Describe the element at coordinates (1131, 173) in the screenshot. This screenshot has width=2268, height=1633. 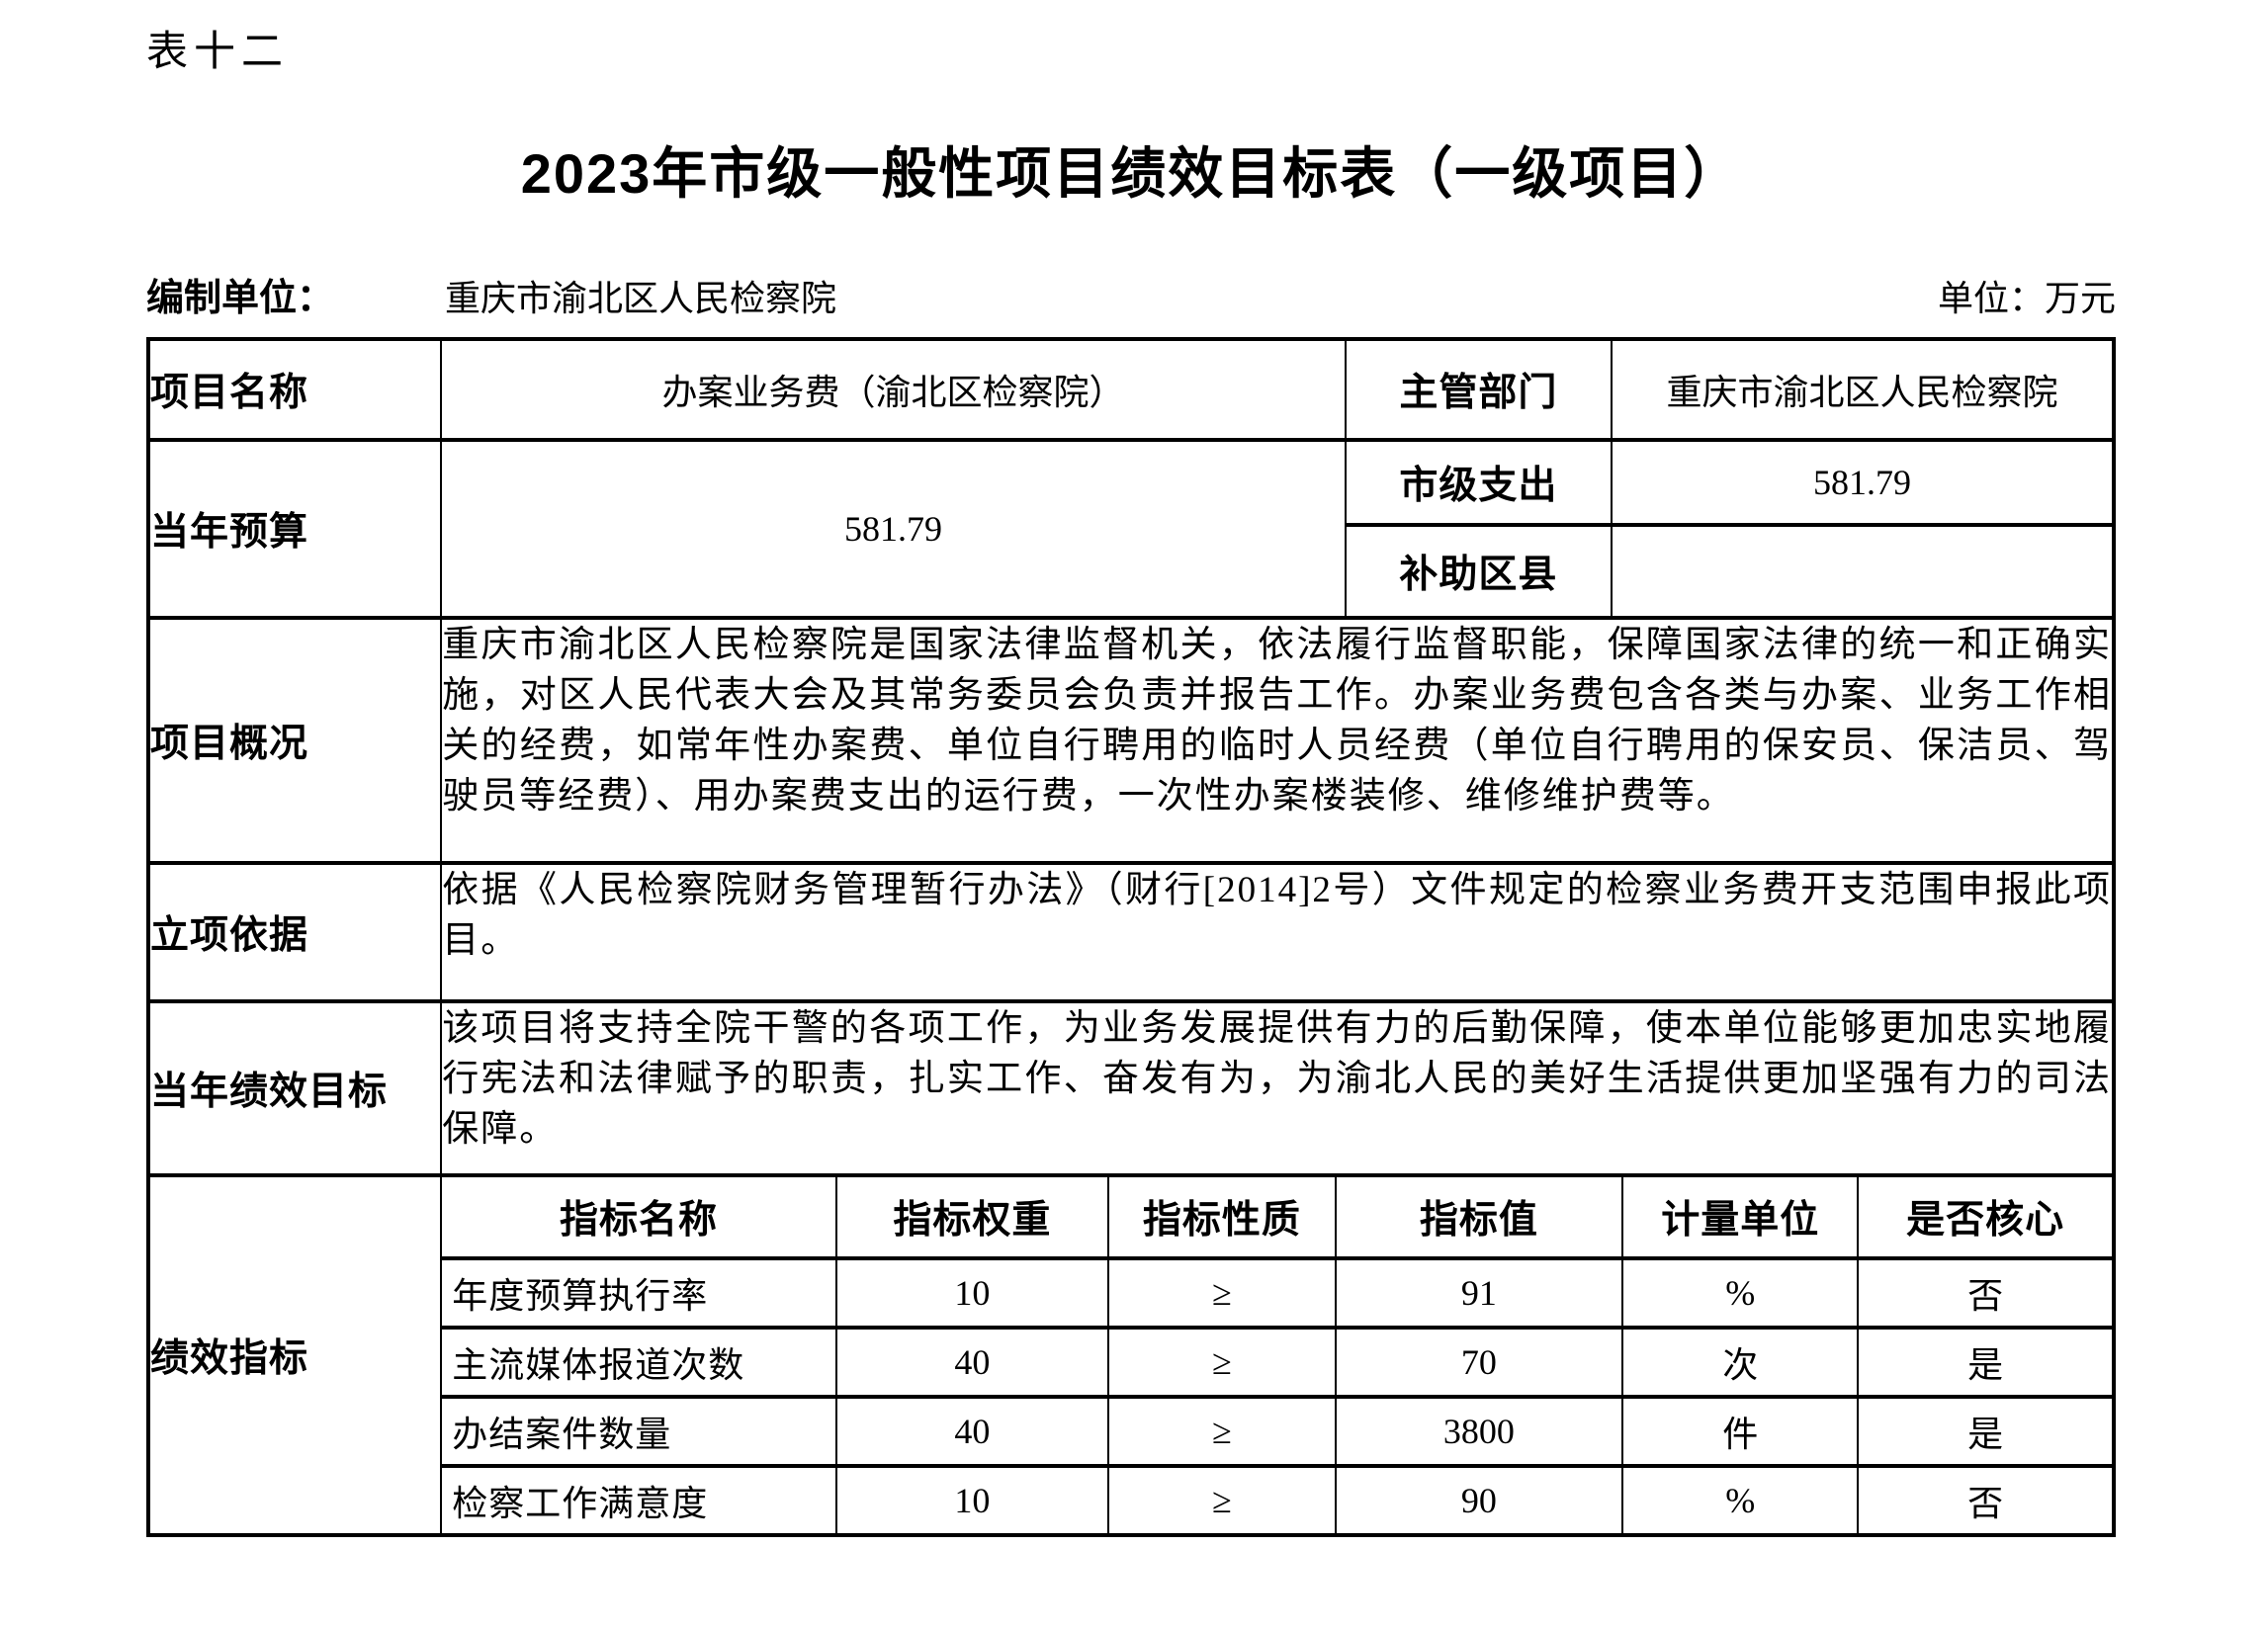
I see `page-title: 2023年市级一般性项目绩效目标表（一级项目）` at that location.